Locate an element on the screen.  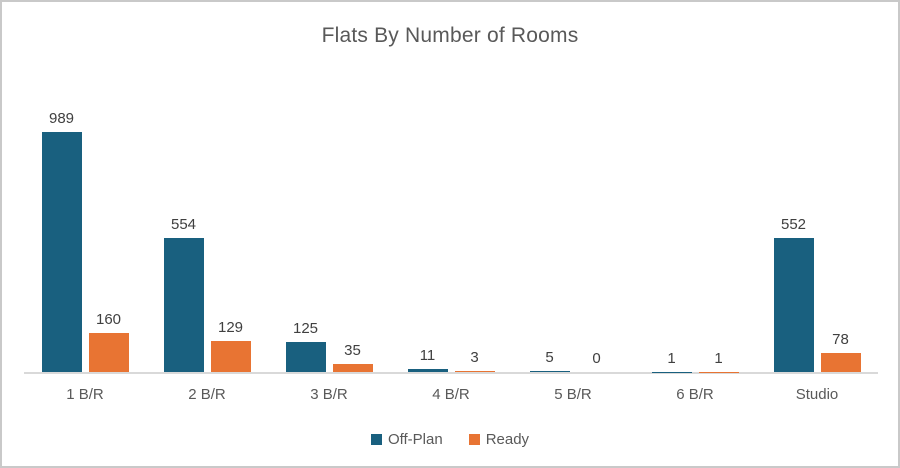
data-label: 552 is located at coordinates (793, 225).